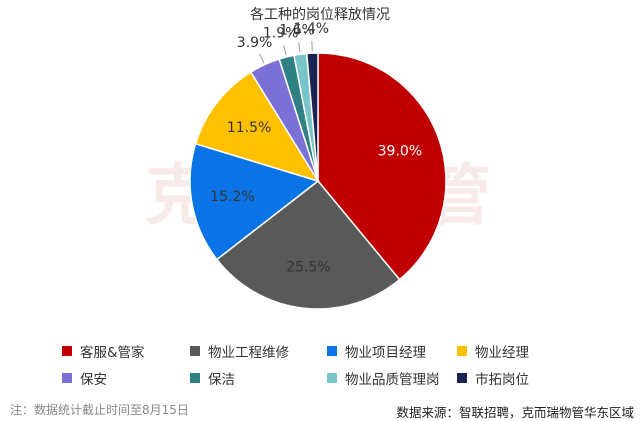 The image size is (640, 421). What do you see at coordinates (93, 380) in the screenshot?
I see `legend-label: 保安` at bounding box center [93, 380].